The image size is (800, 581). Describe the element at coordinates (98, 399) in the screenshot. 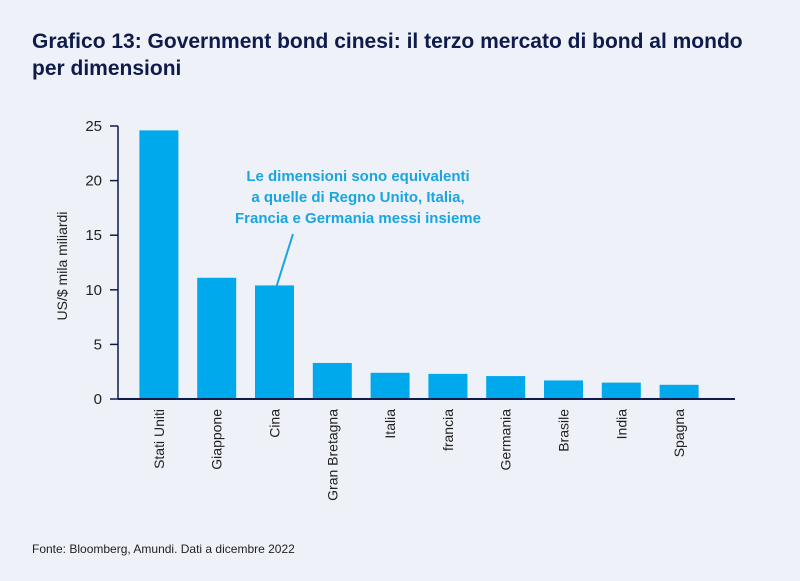

I see `y-tick-label: 0` at that location.